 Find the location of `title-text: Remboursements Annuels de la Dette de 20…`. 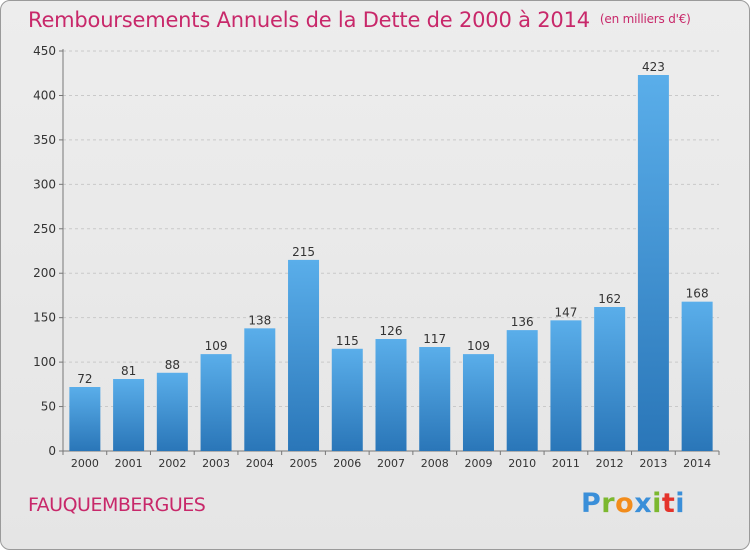

title-text: Remboursements Annuels de la Dette de 20… is located at coordinates (309, 20).